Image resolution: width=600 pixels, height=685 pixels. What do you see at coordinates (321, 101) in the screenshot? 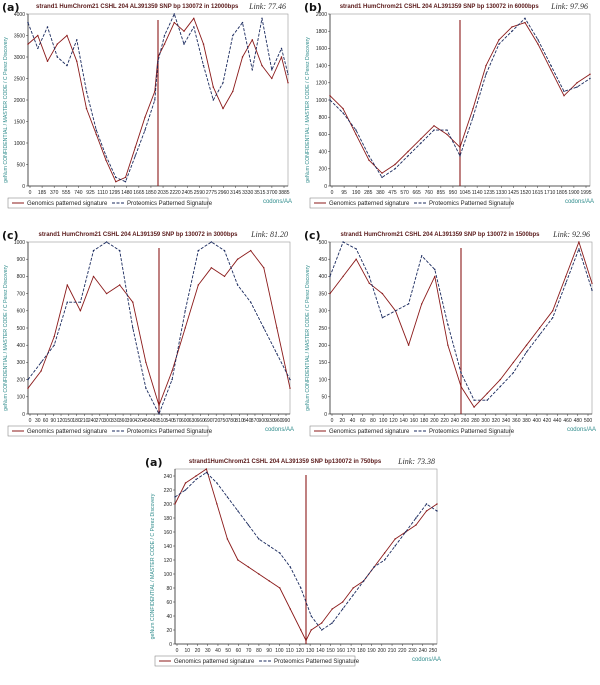
I see `y-tick-label: 1000` at bounding box center [321, 101].